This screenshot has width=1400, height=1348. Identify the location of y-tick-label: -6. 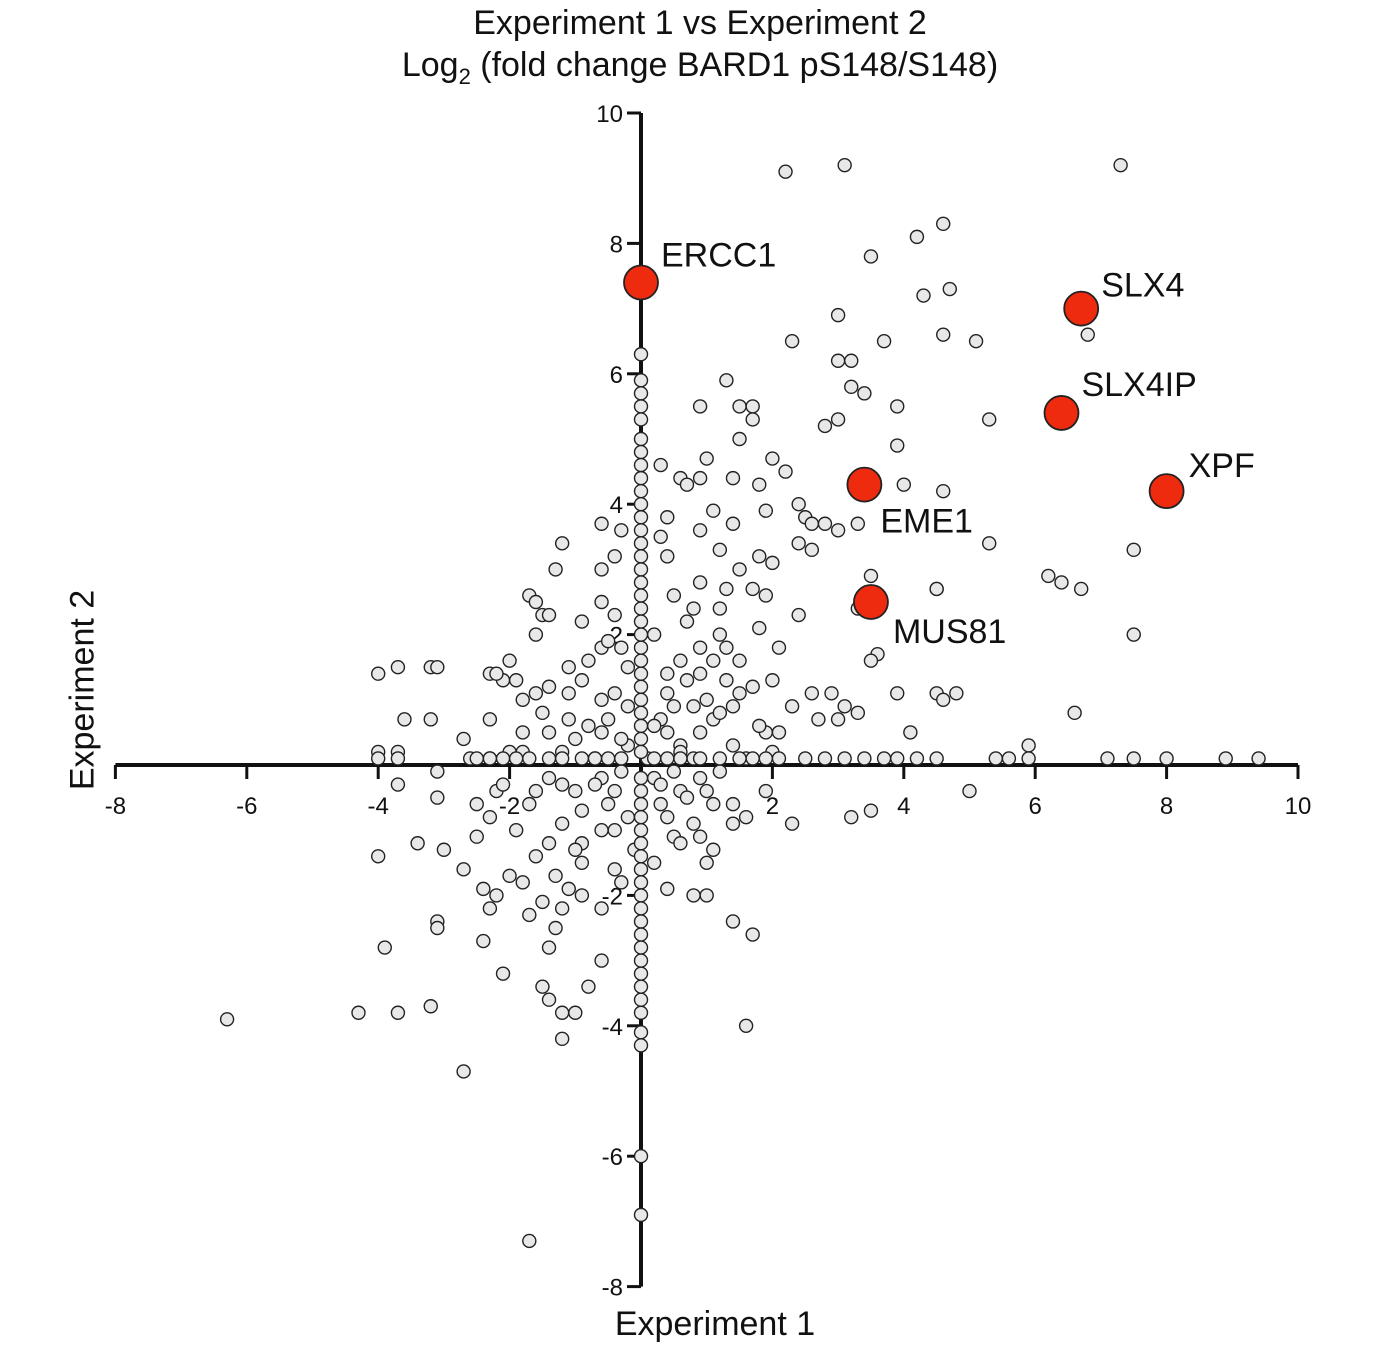
(612, 1157).